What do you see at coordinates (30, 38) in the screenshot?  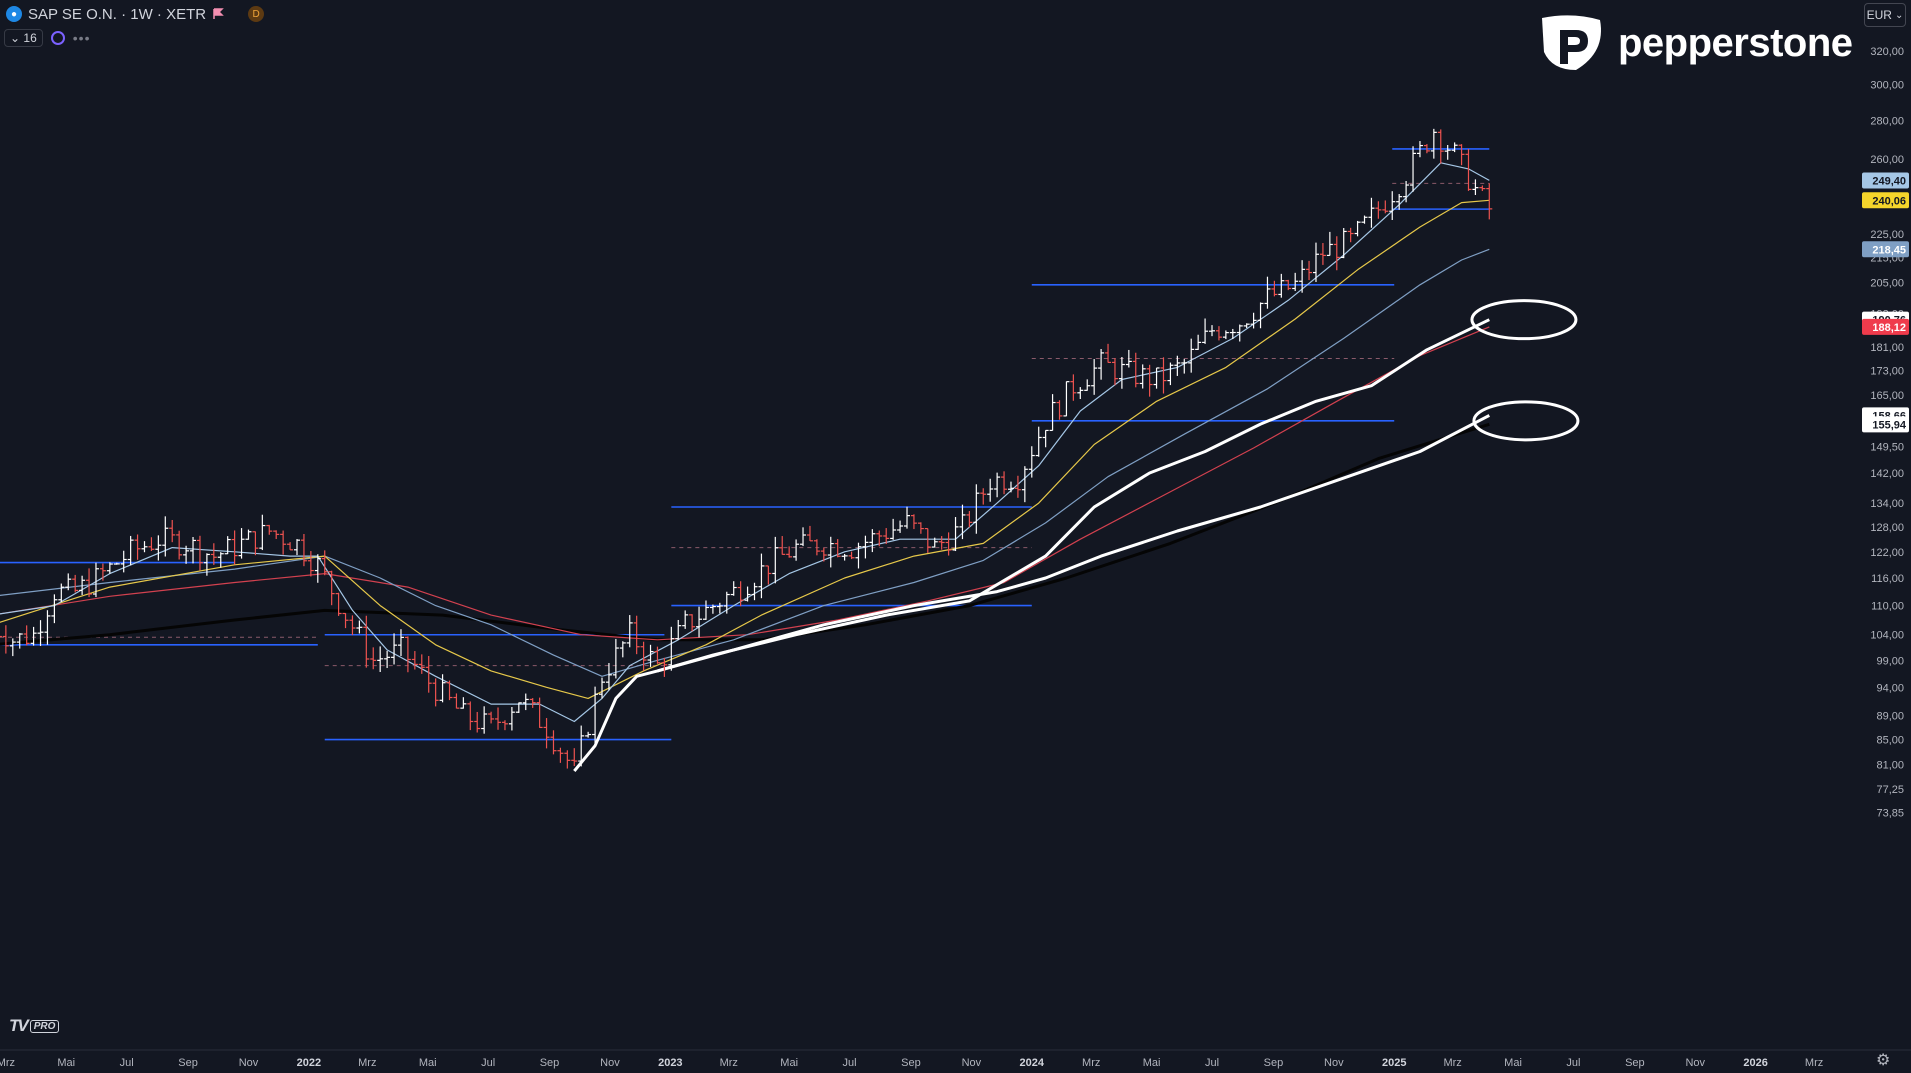 I see `indicator-count: 16` at bounding box center [30, 38].